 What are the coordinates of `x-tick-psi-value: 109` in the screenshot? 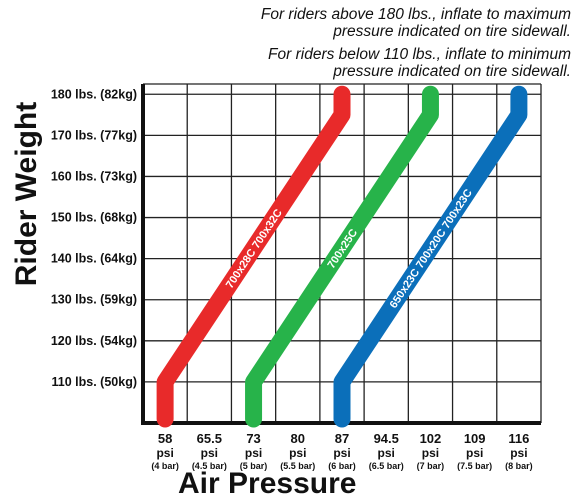 It's located at (475, 438).